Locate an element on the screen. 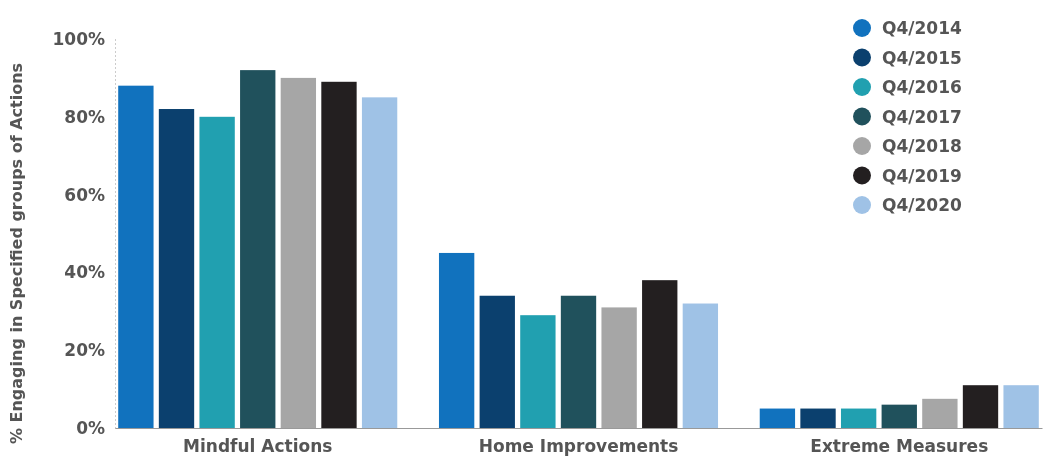 Image resolution: width=1044 pixels, height=459 pixels. x-tick-label: Extreme Measures is located at coordinates (899, 446).